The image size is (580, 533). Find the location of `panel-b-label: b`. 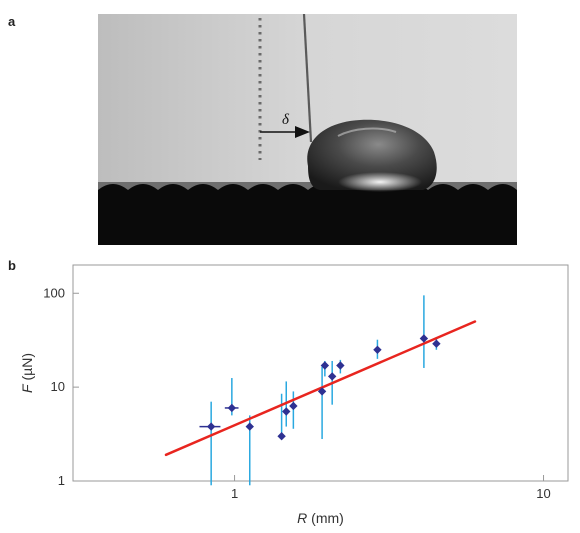

panel-b-label: b is located at coordinates (12, 265).